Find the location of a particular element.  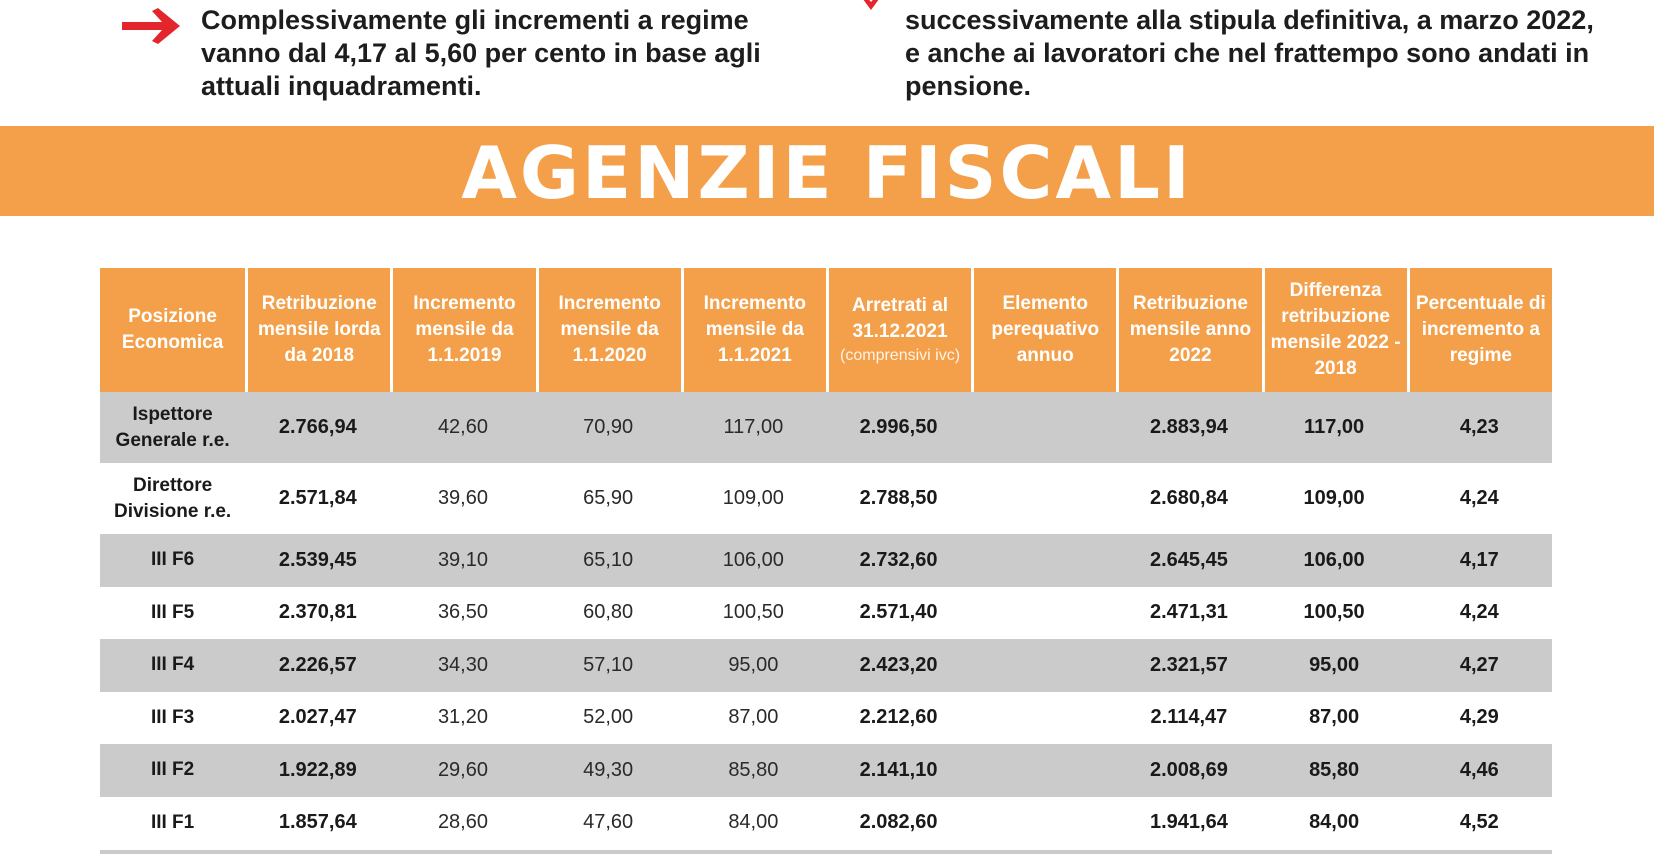

cell-differenza: 95,00 is located at coordinates (1334, 665).